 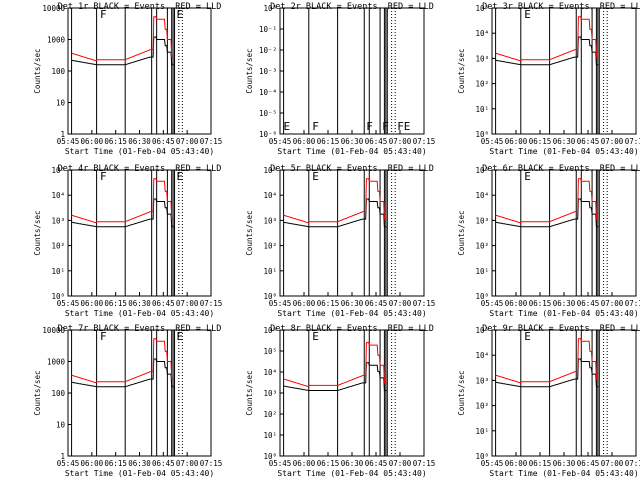 I want to click on chart-title: Det 7r BLACK = Events, RED = LLD, so click(x=140, y=329).